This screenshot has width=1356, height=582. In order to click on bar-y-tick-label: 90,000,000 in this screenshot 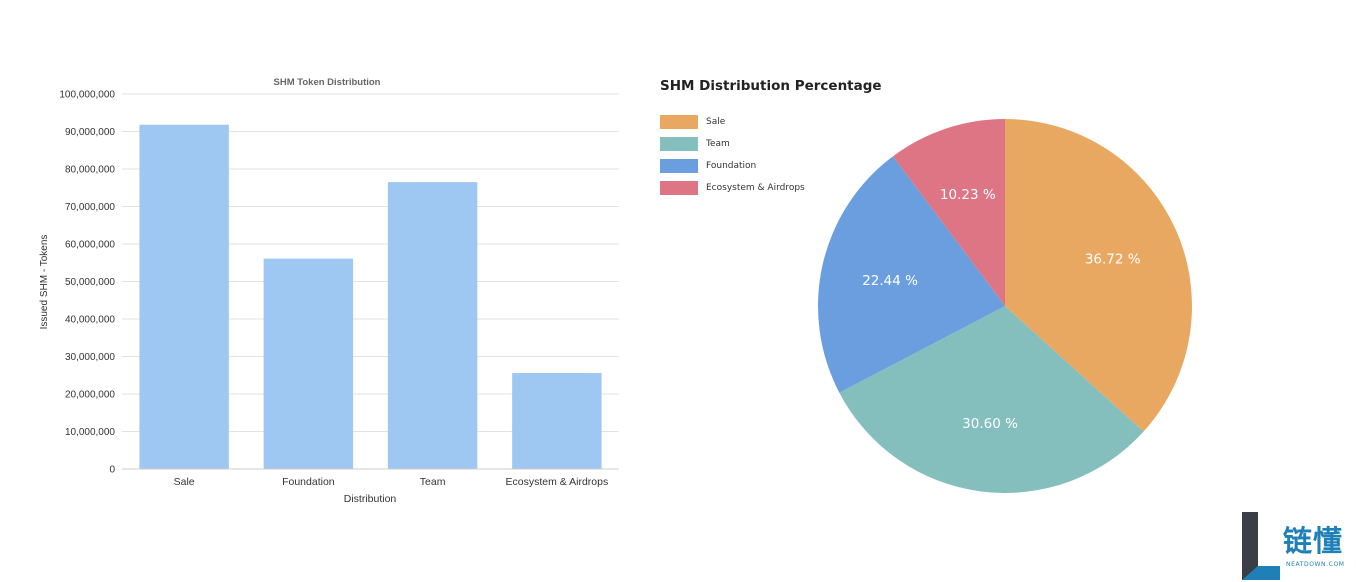, I will do `click(90, 132)`.